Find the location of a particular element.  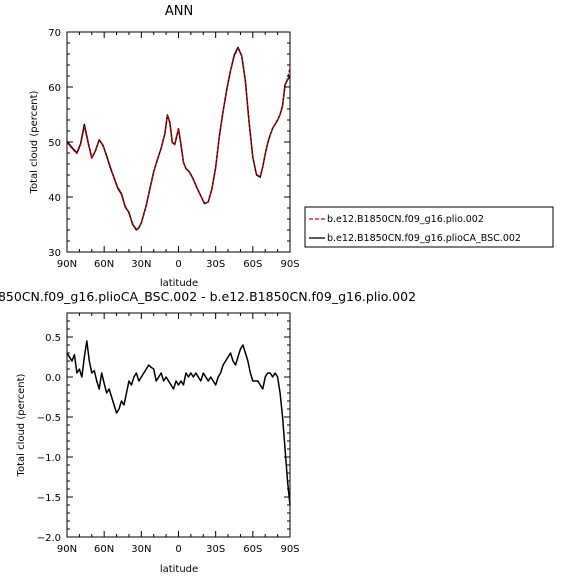

legend-box is located at coordinates (429, 227).